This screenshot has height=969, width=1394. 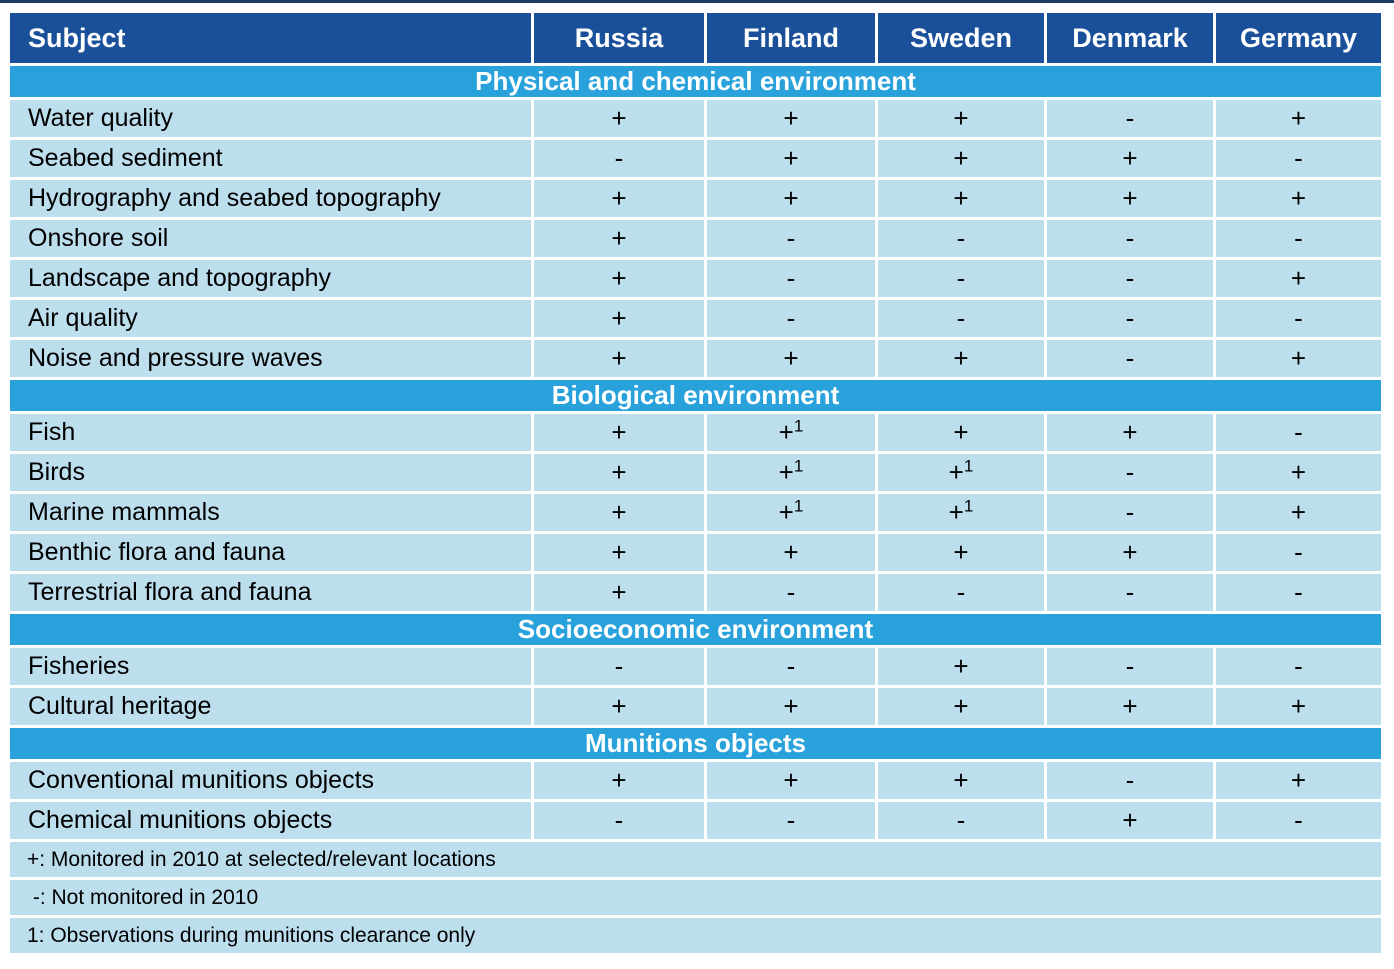 What do you see at coordinates (961, 38) in the screenshot?
I see `column-header-sweden: Sweden` at bounding box center [961, 38].